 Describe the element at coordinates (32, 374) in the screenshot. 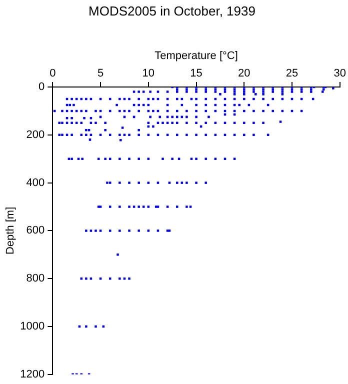

I see `y-tick-label: 1200` at that location.